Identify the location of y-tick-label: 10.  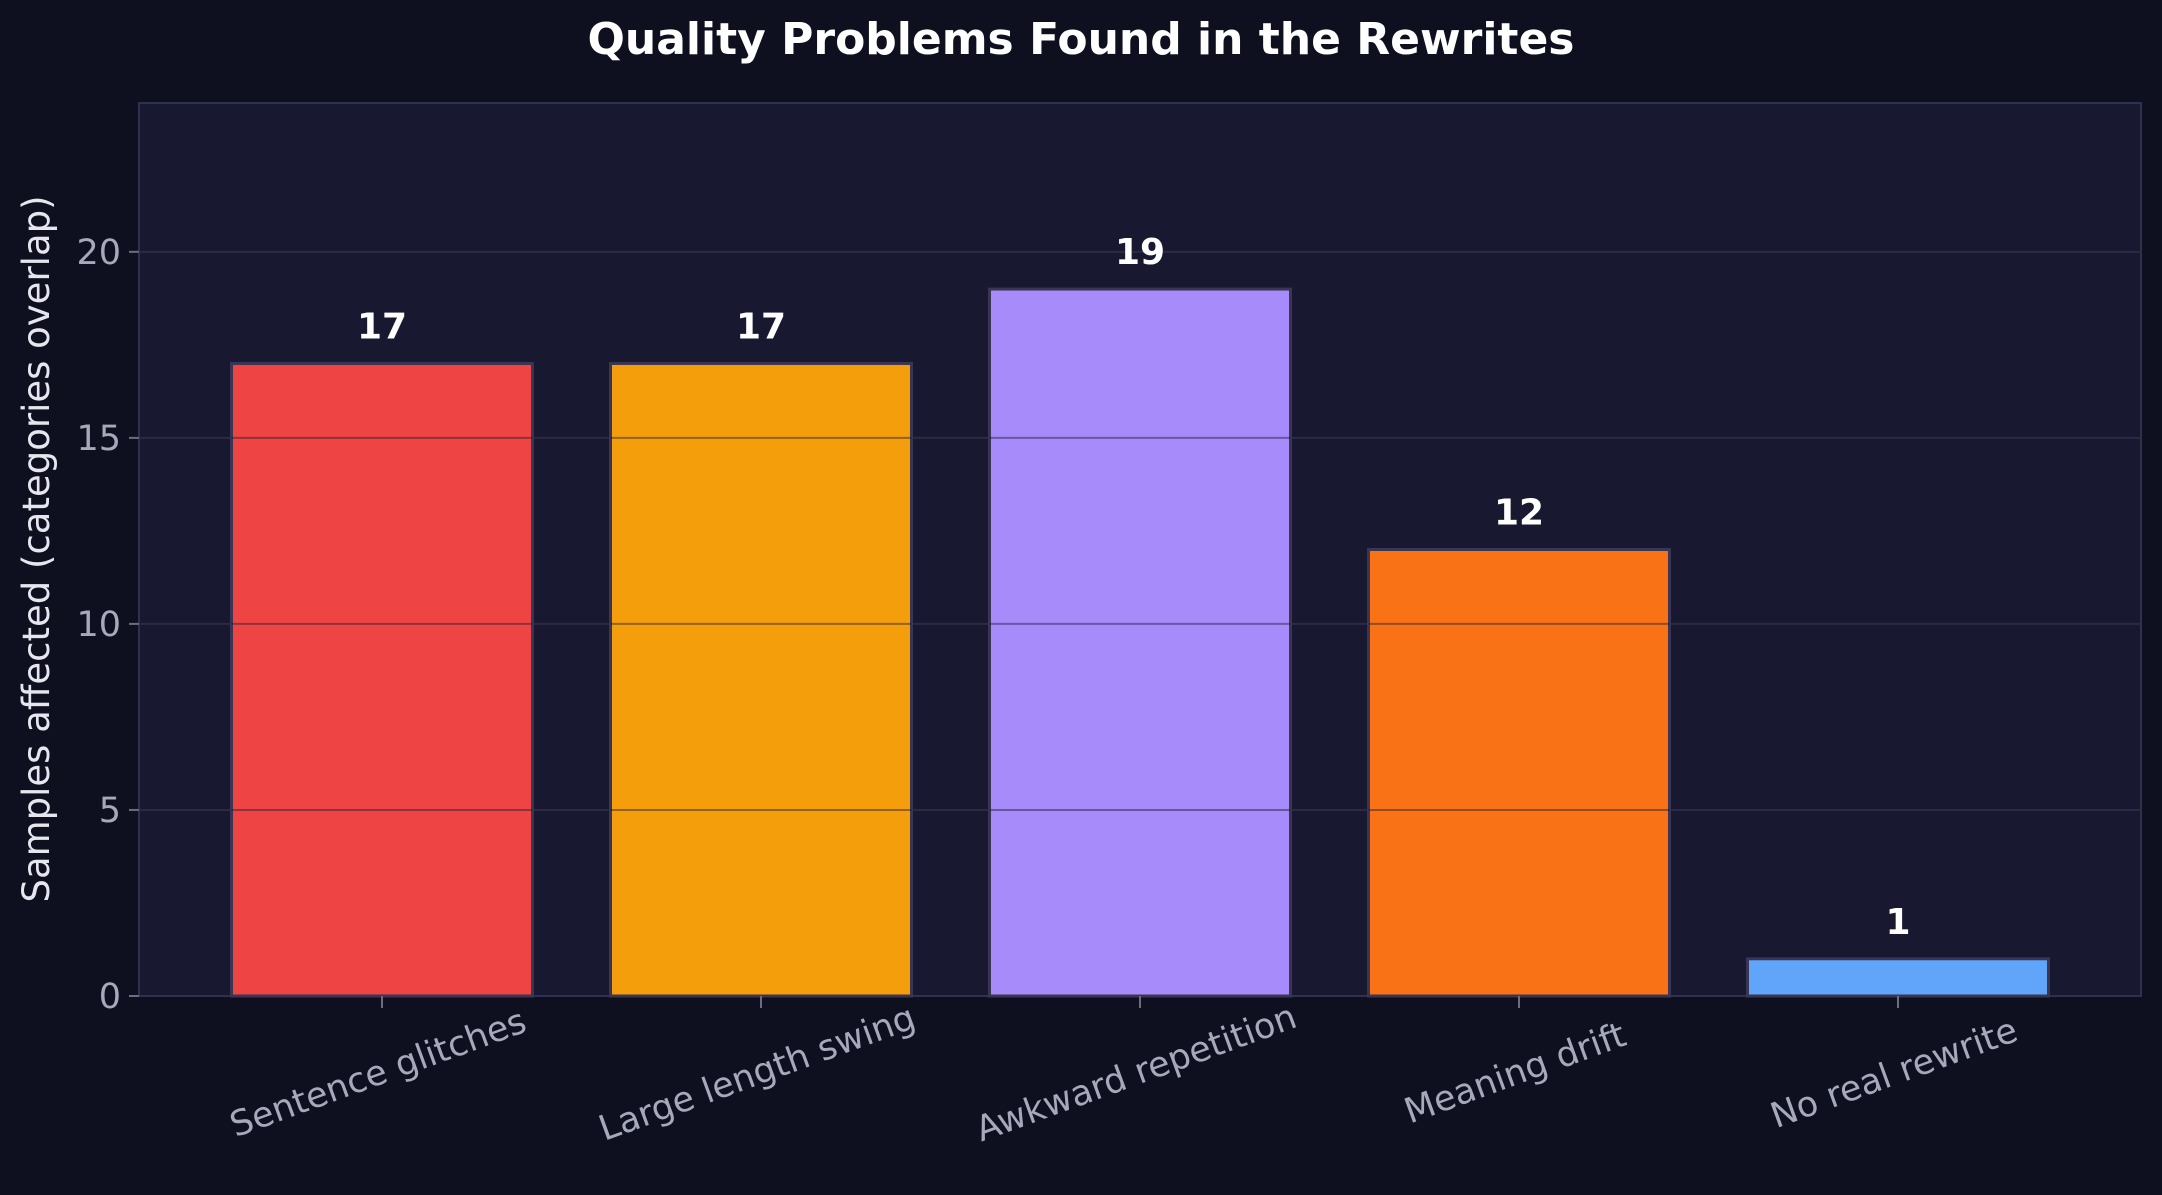
(98, 625).